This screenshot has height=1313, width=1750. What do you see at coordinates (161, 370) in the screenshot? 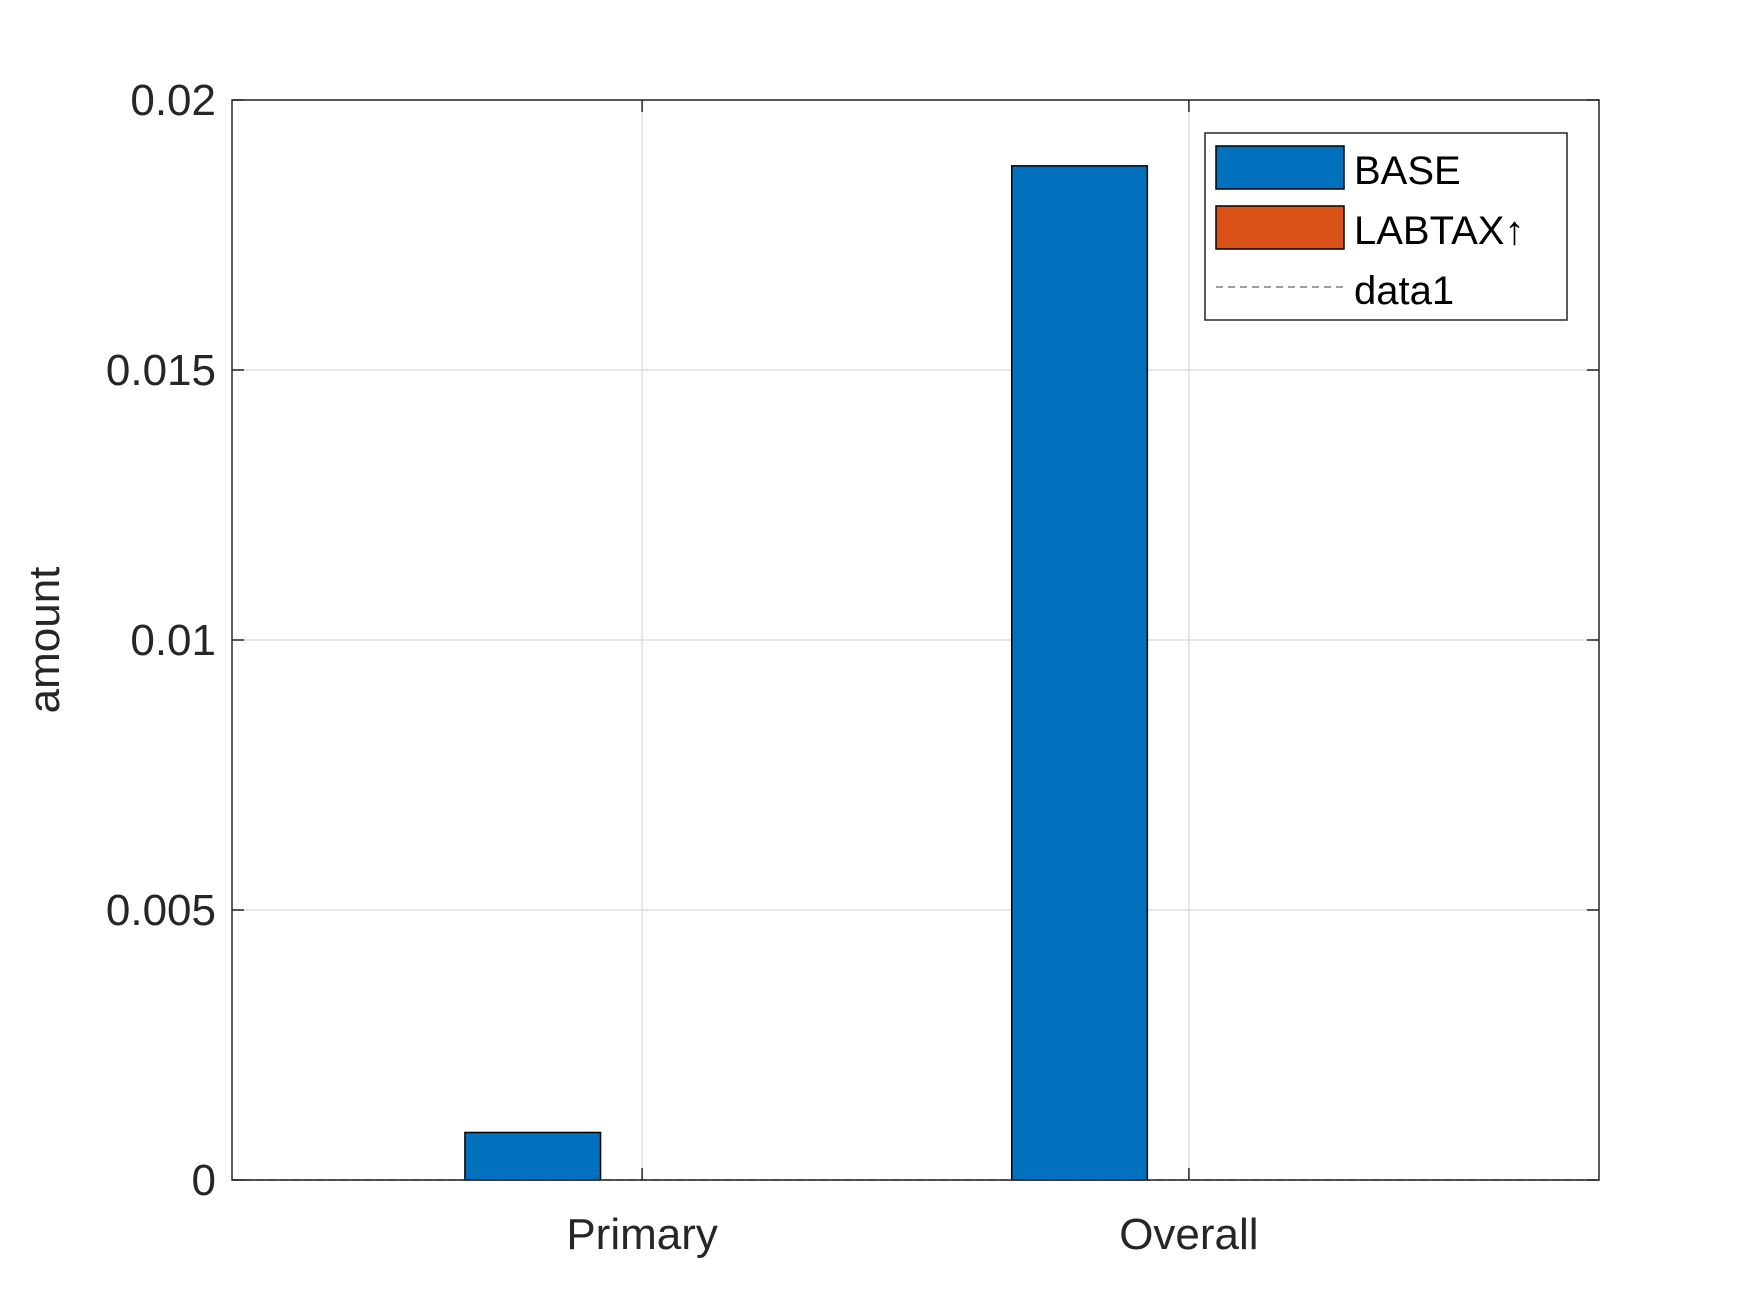
I see `y-tick-label: 0.015` at bounding box center [161, 370].